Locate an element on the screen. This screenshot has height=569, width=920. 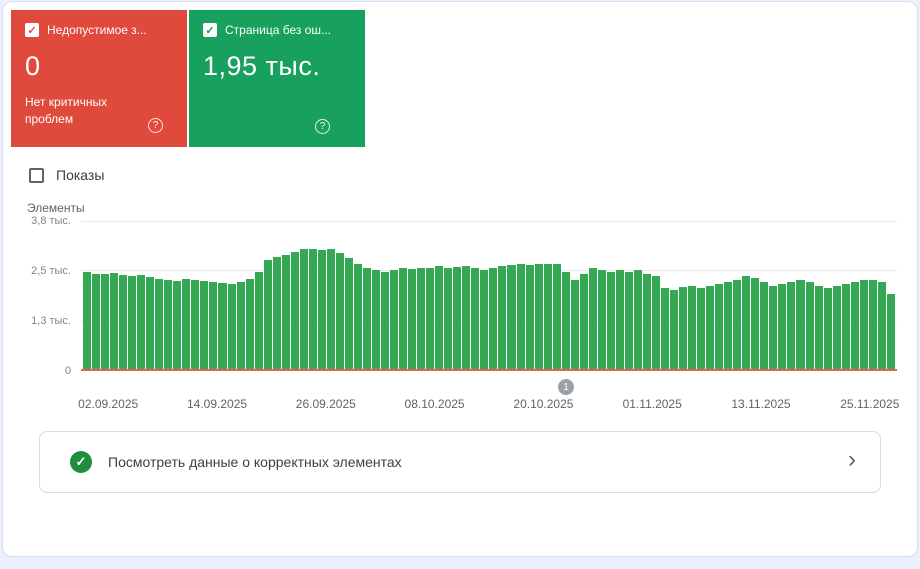
impressions-checkbox is located at coordinates (36, 175).